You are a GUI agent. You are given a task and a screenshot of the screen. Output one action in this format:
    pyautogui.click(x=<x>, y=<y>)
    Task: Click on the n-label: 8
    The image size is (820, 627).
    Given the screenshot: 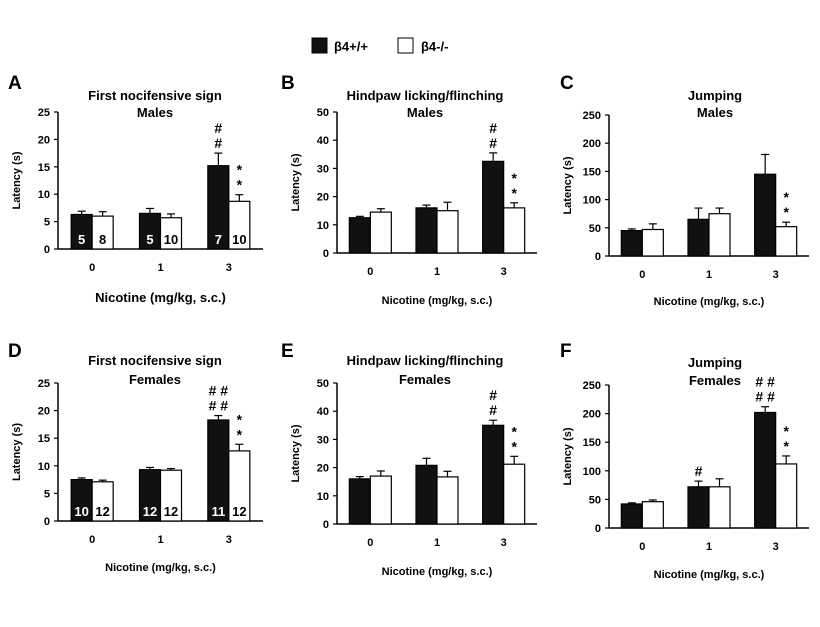 What is the action you would take?
    pyautogui.click(x=102, y=239)
    